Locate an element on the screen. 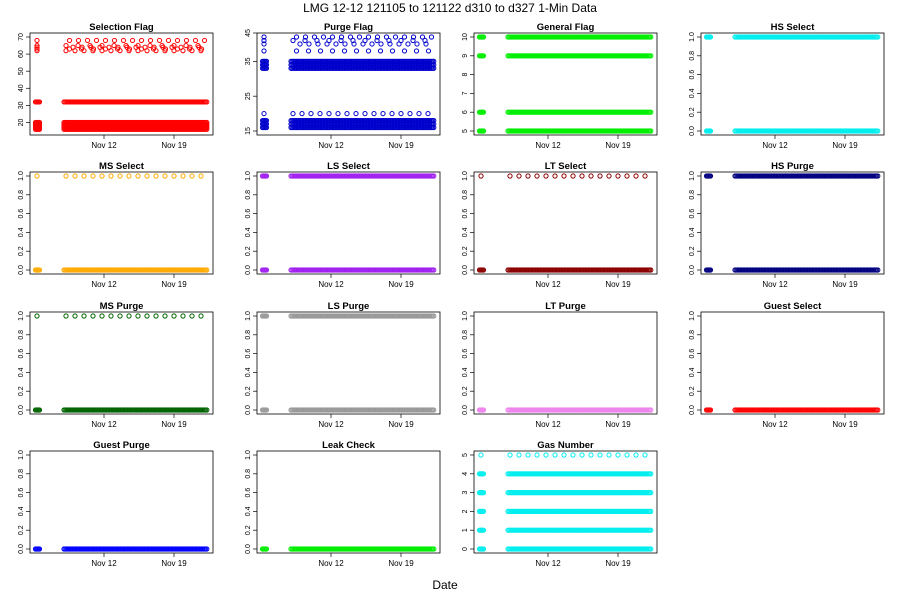 This screenshot has width=900, height=600. y-tick-label: 7 is located at coordinates (465, 93).